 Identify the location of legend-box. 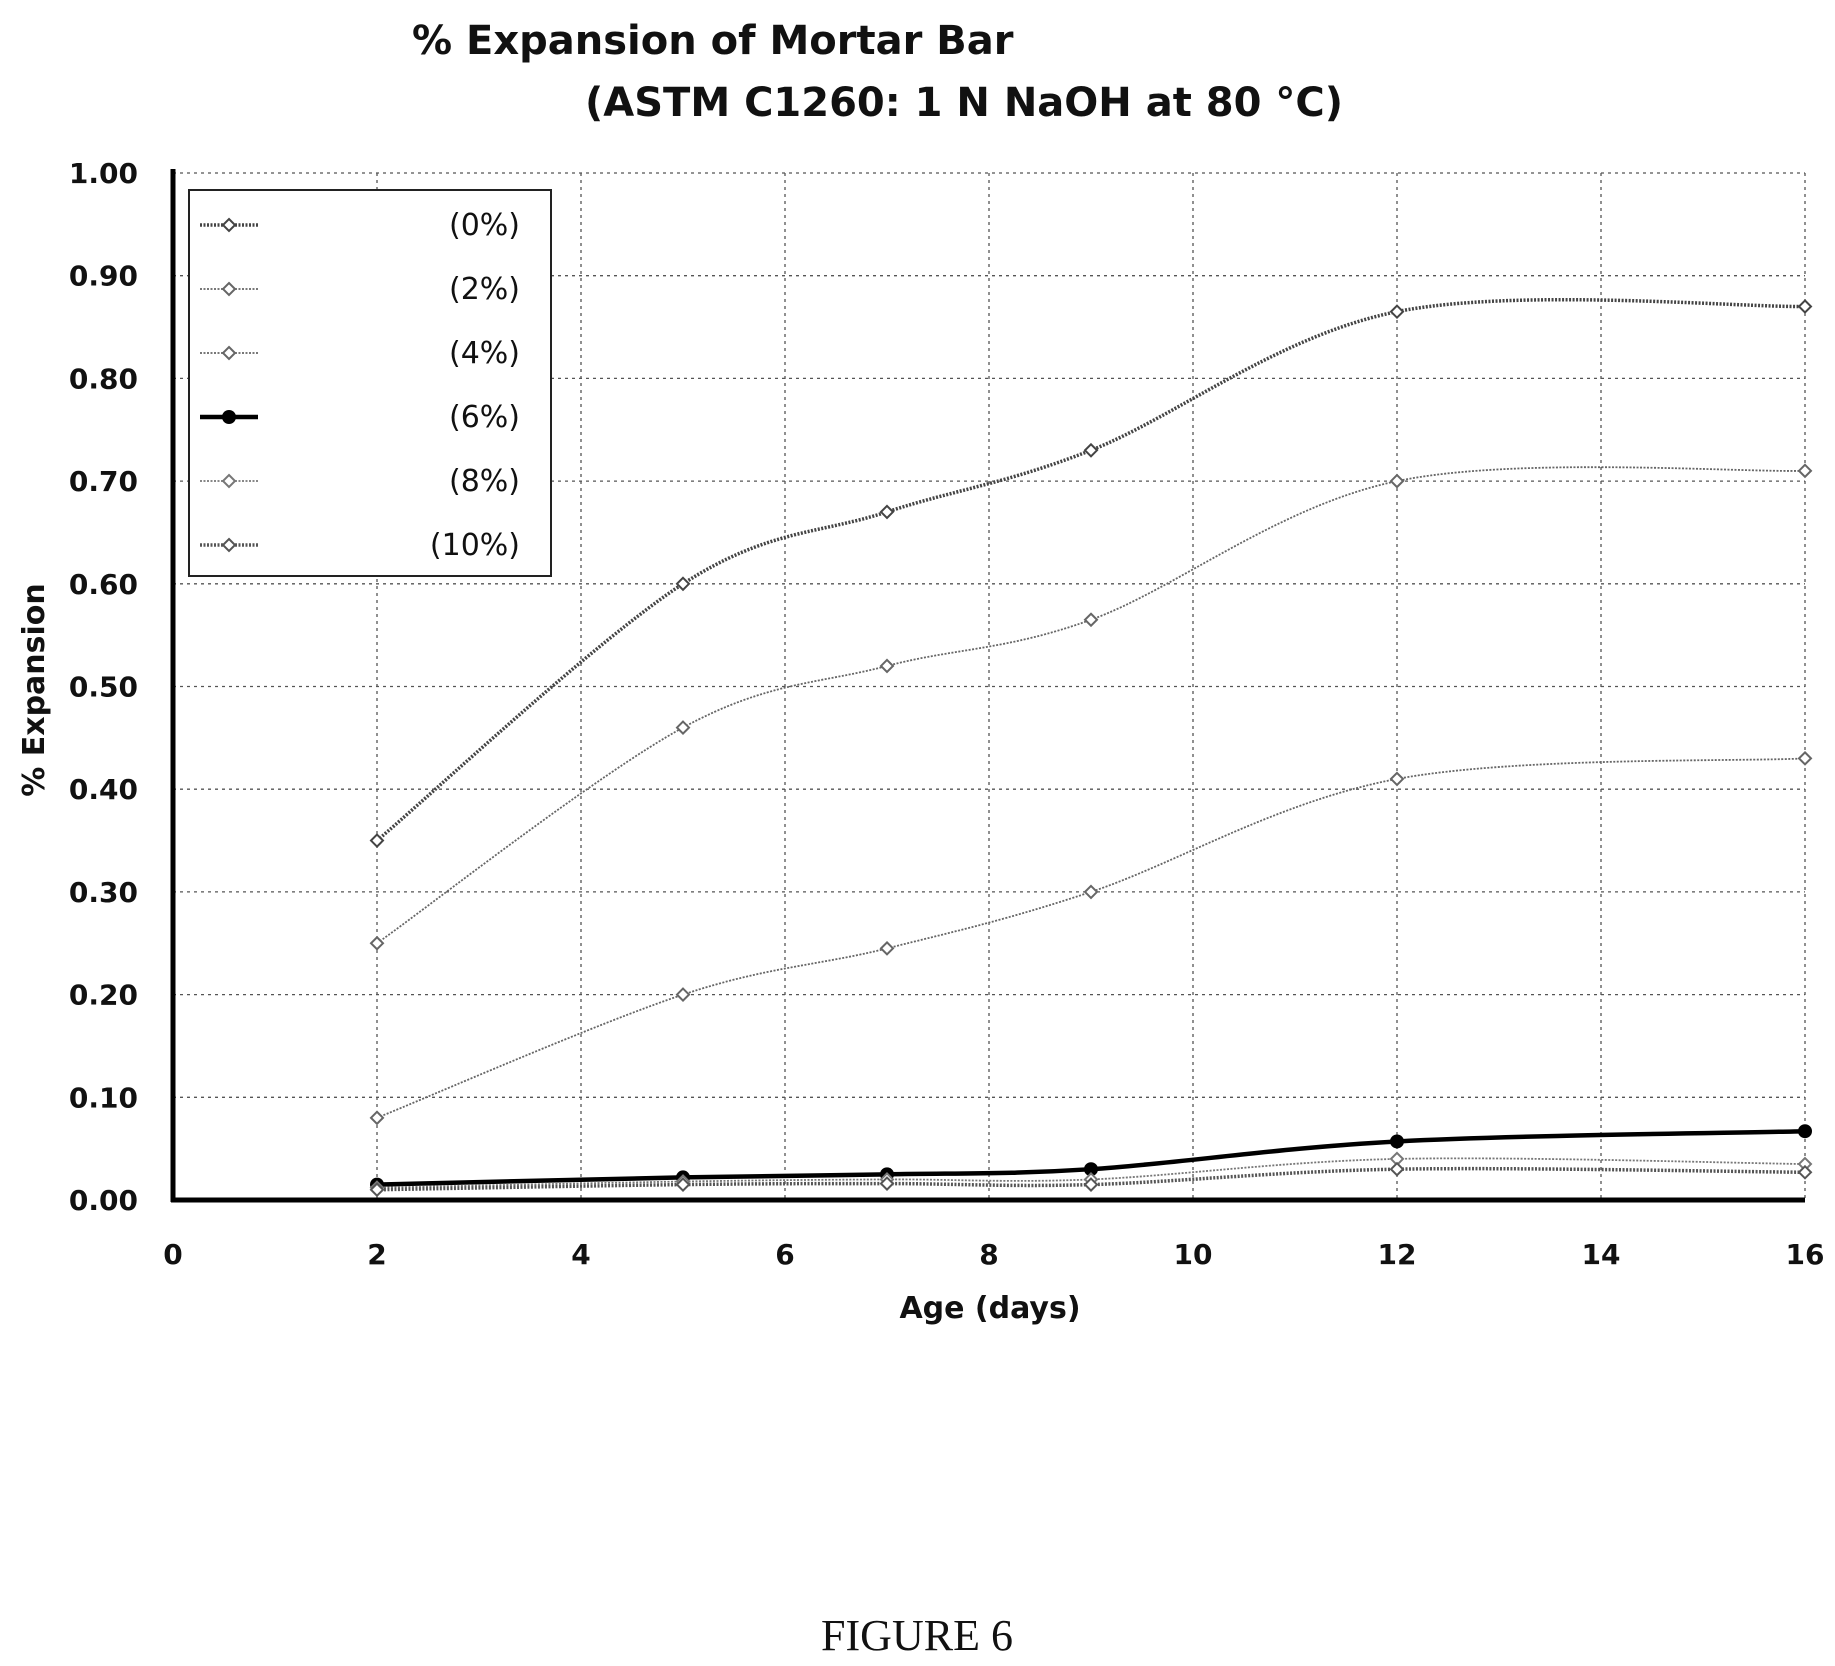
(370, 383).